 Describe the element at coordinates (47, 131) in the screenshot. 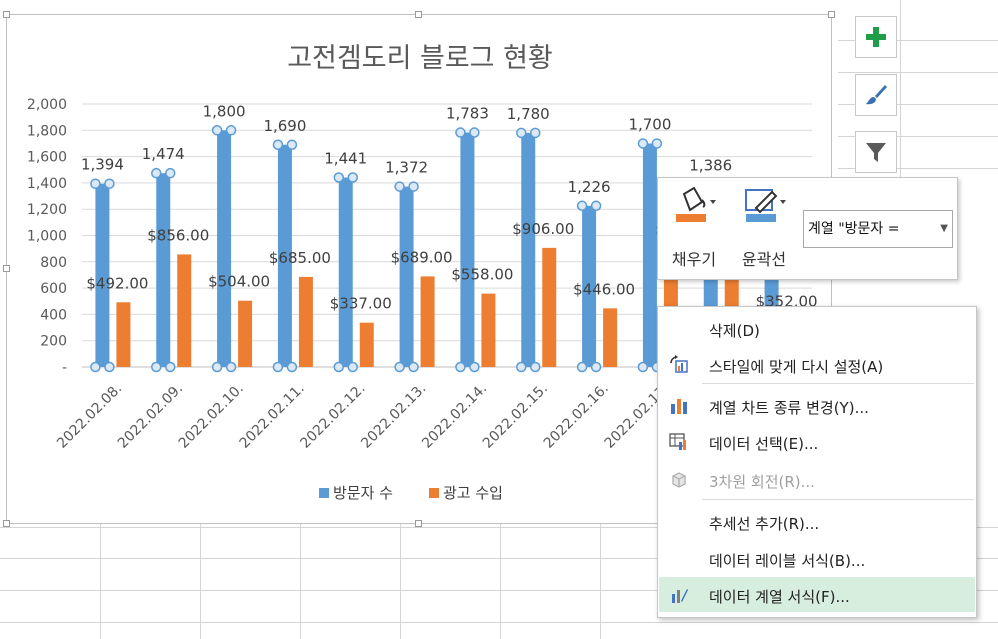

I see `y-tick-label: 1,800` at that location.